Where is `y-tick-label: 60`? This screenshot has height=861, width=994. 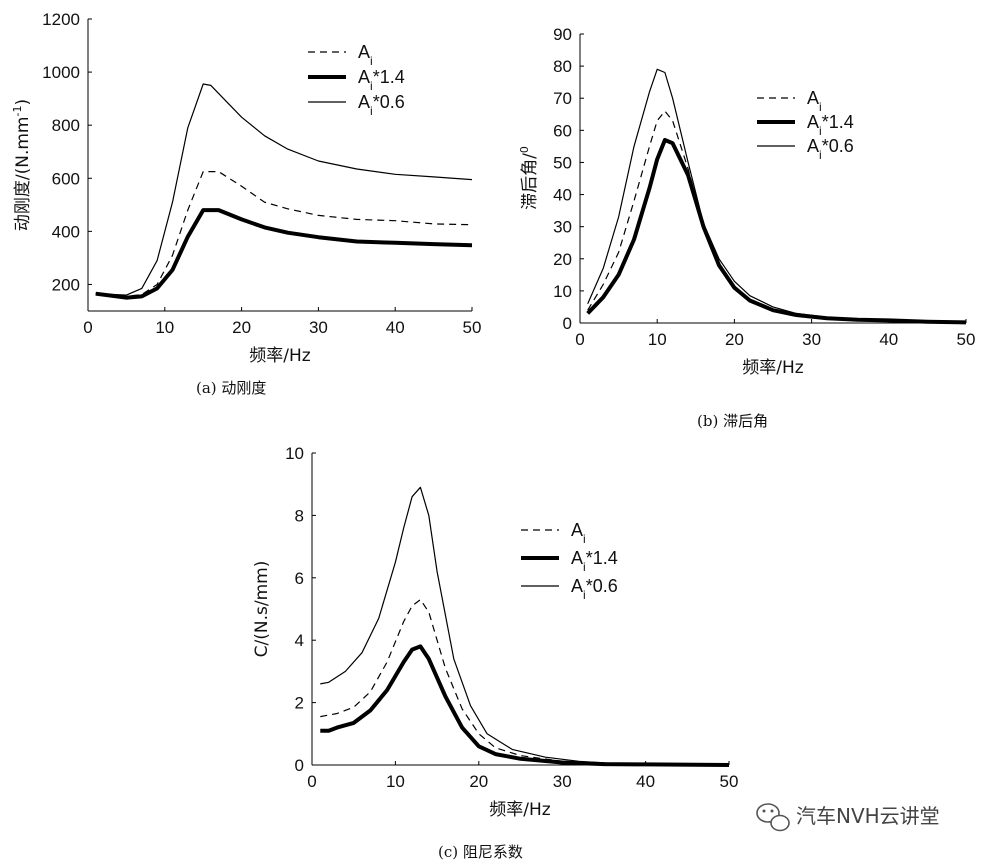
y-tick-label: 60 is located at coordinates (562, 130).